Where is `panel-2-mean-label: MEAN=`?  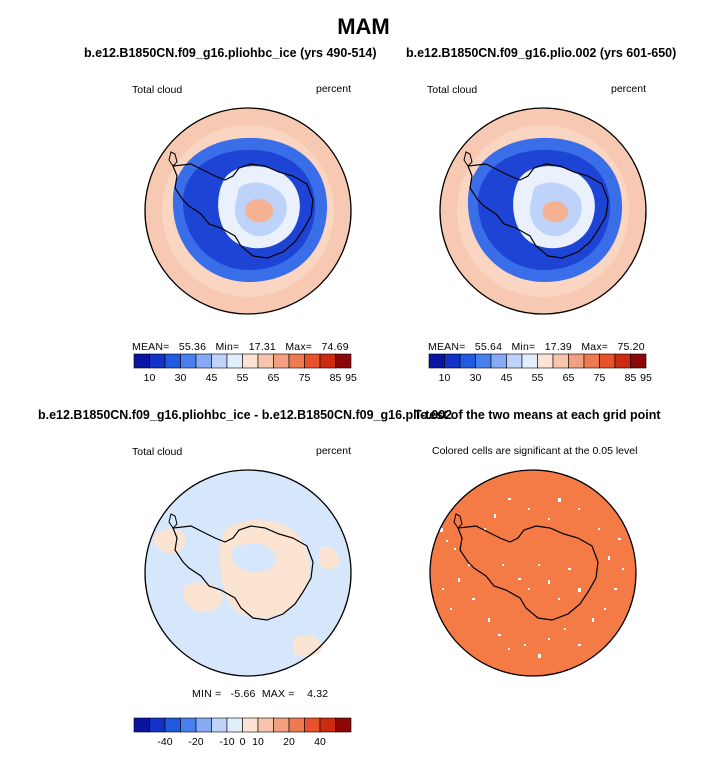
panel-2-mean-label: MEAN= is located at coordinates (447, 347).